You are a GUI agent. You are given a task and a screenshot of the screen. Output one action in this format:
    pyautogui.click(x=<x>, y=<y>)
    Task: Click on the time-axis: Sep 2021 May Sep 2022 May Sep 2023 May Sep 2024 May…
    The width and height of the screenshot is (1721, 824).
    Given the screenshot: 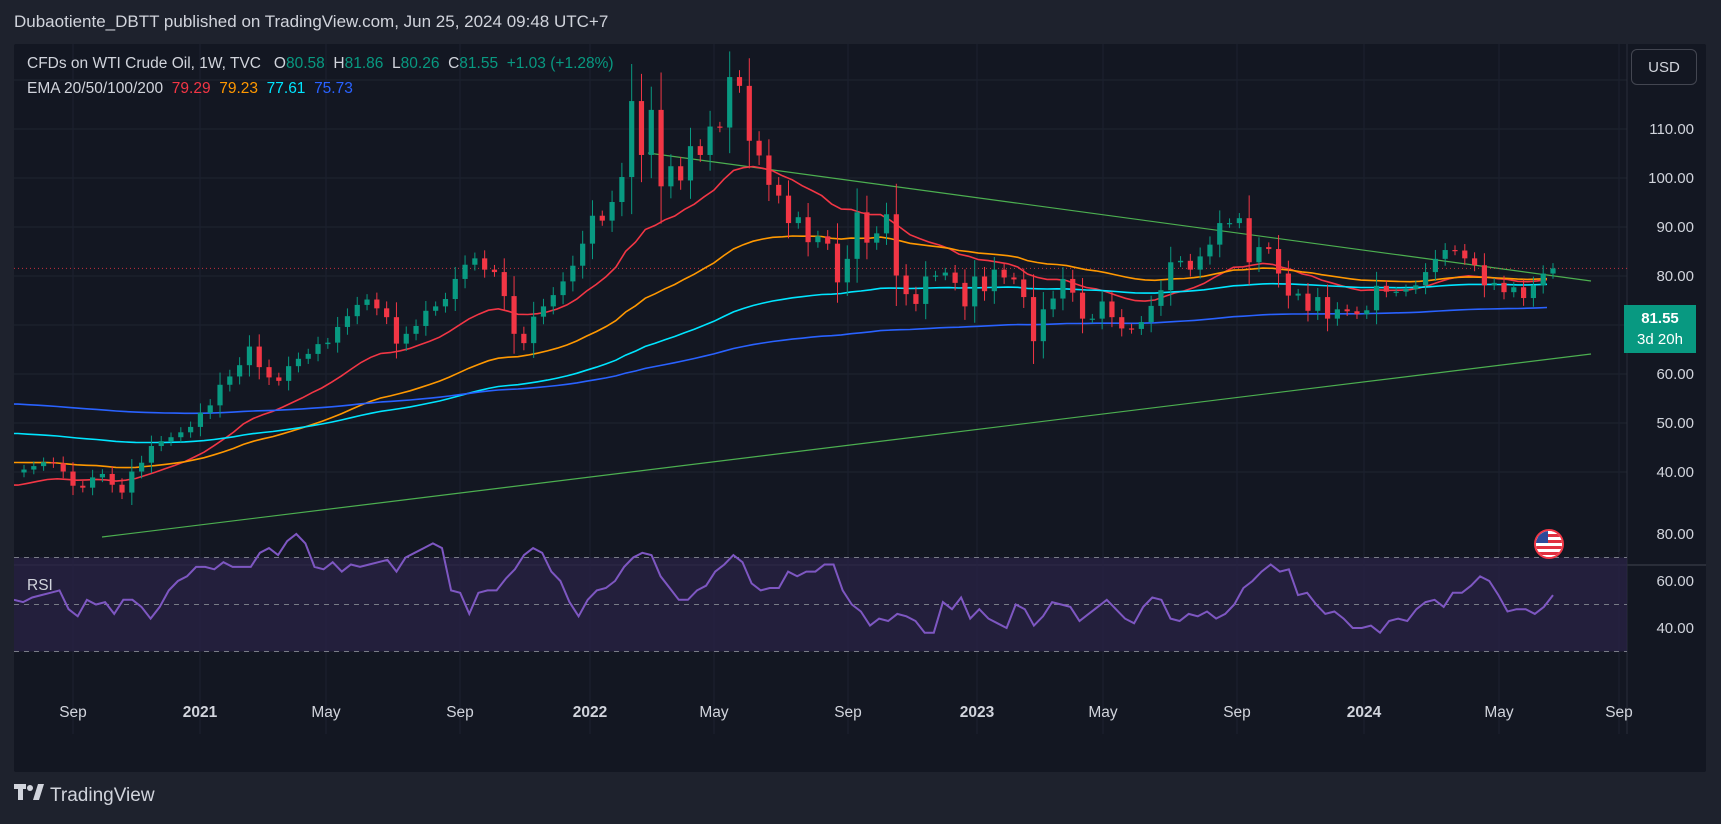 What is the action you would take?
    pyautogui.click(x=846, y=712)
    